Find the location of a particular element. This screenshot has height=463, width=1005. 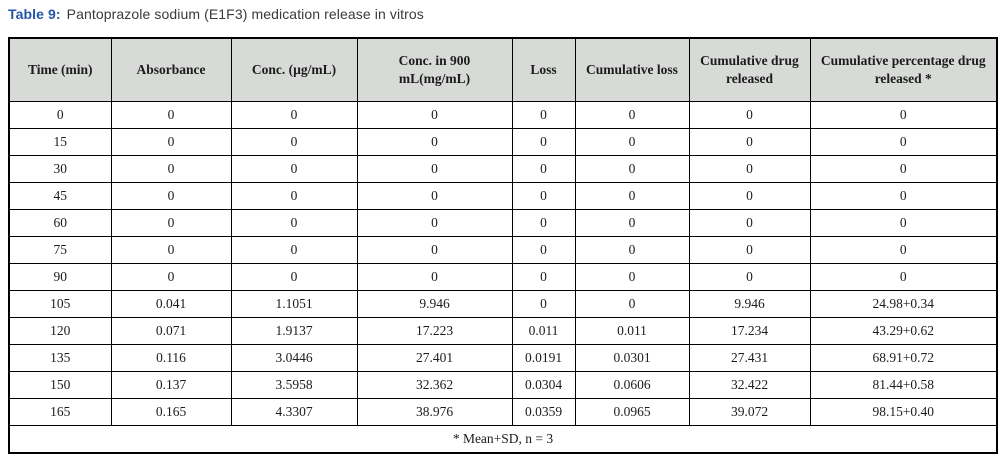

table-cell: 150 is located at coordinates (60, 384).